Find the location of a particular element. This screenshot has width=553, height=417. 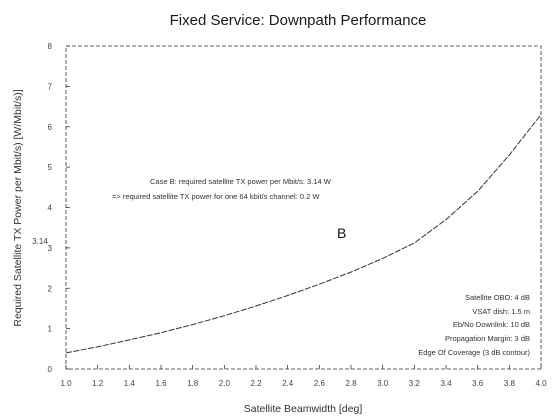

x-tick-label: 3.0 is located at coordinates (383, 383).